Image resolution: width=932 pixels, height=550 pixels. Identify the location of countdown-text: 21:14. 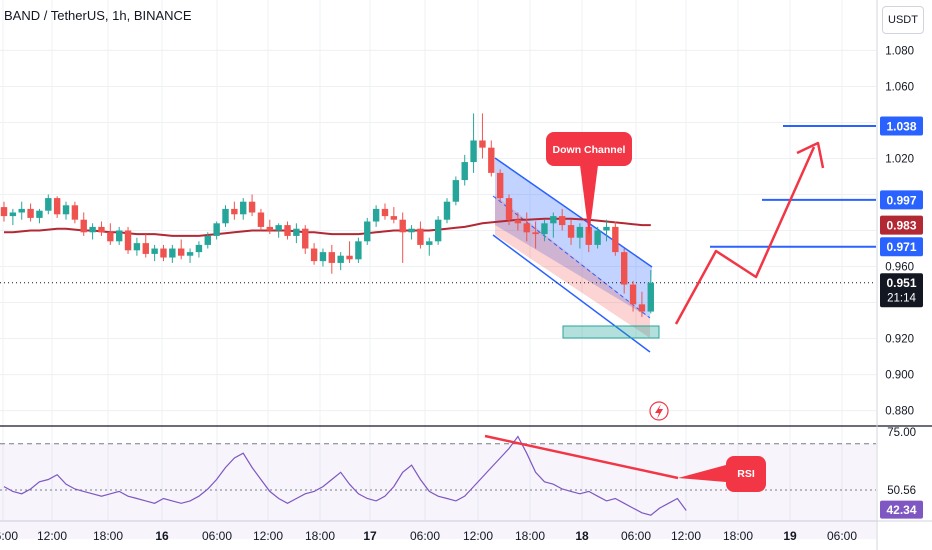
(901, 299).